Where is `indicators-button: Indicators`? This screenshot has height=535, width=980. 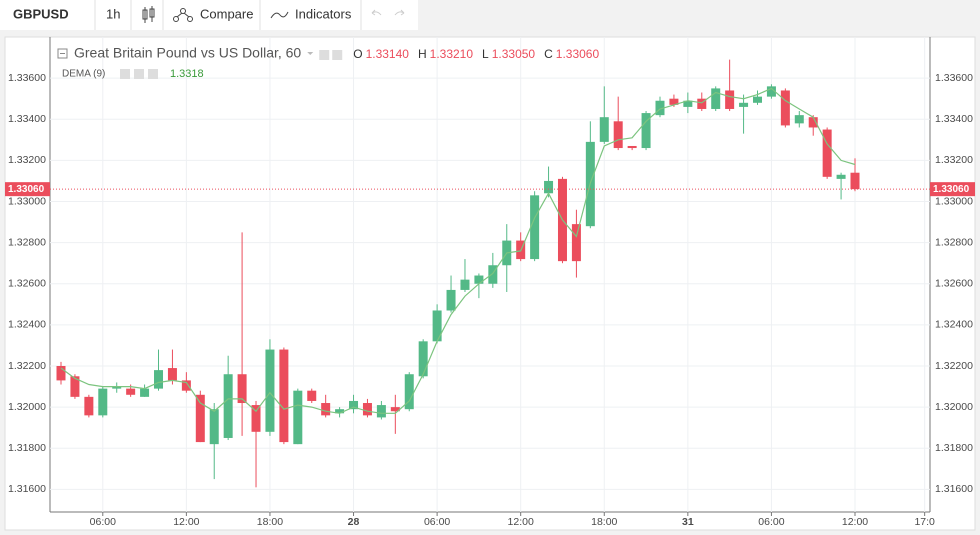 indicators-button: Indicators is located at coordinates (323, 13).